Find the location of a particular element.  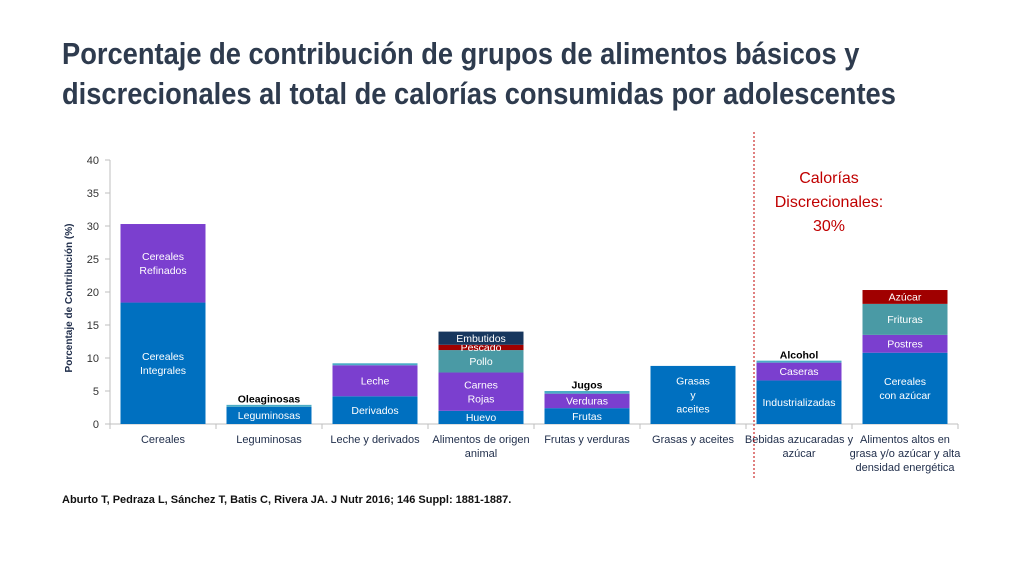

x-category-label: Leguminosas is located at coordinates (269, 440).